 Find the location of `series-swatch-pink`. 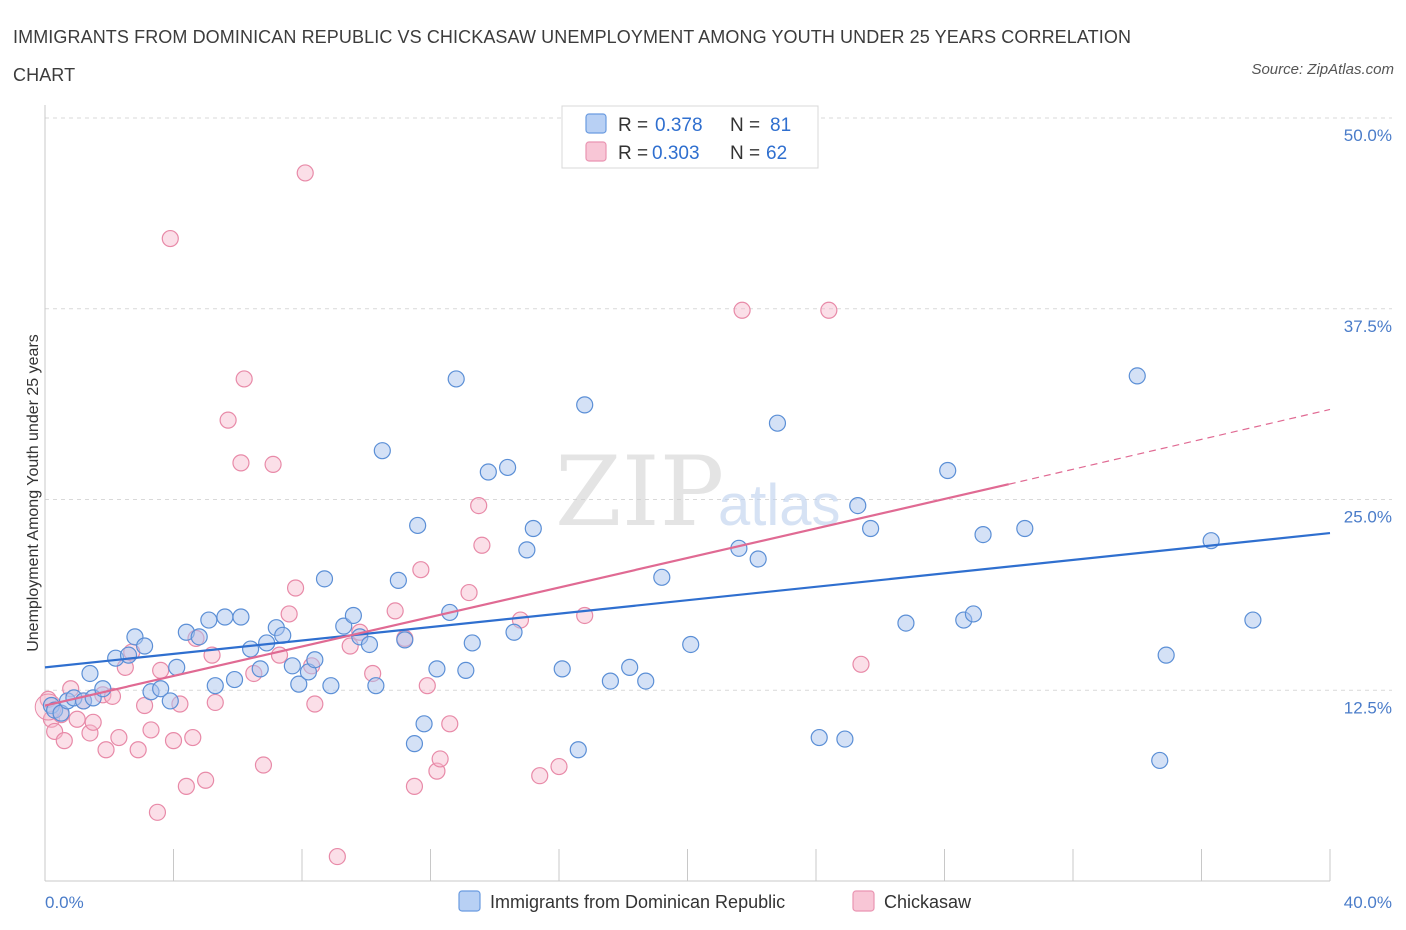

series-swatch-pink is located at coordinates (863, 901).